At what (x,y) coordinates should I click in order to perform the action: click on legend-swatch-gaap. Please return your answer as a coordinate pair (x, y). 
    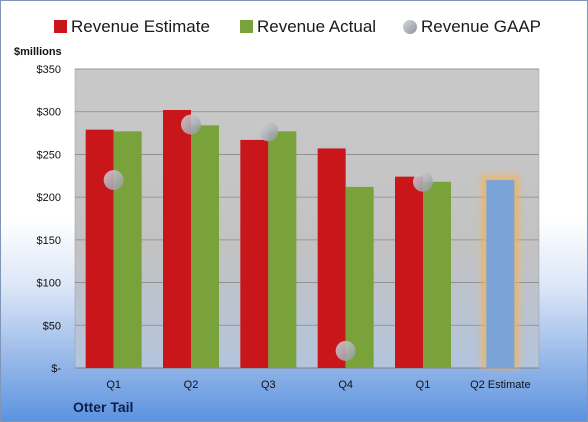
    Looking at the image, I should click on (410, 27).